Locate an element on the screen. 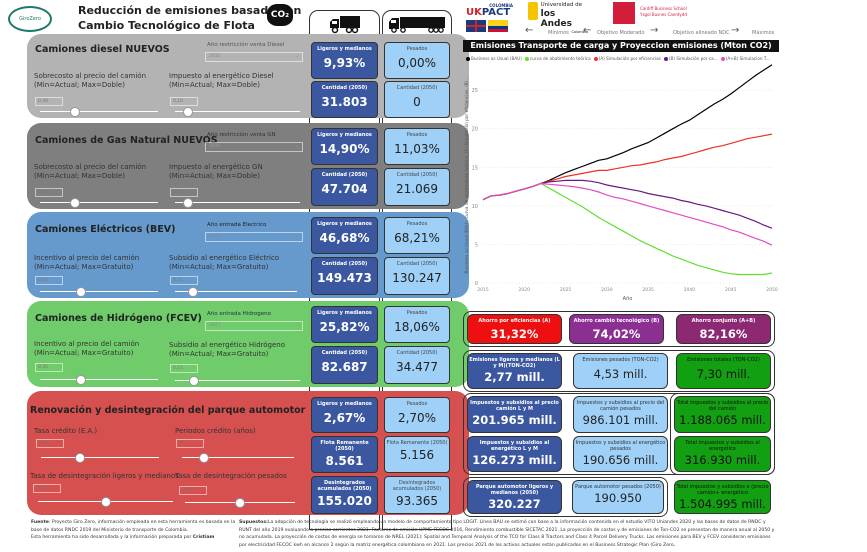  dropdown-value: 2022 is located at coordinates (215, 236).